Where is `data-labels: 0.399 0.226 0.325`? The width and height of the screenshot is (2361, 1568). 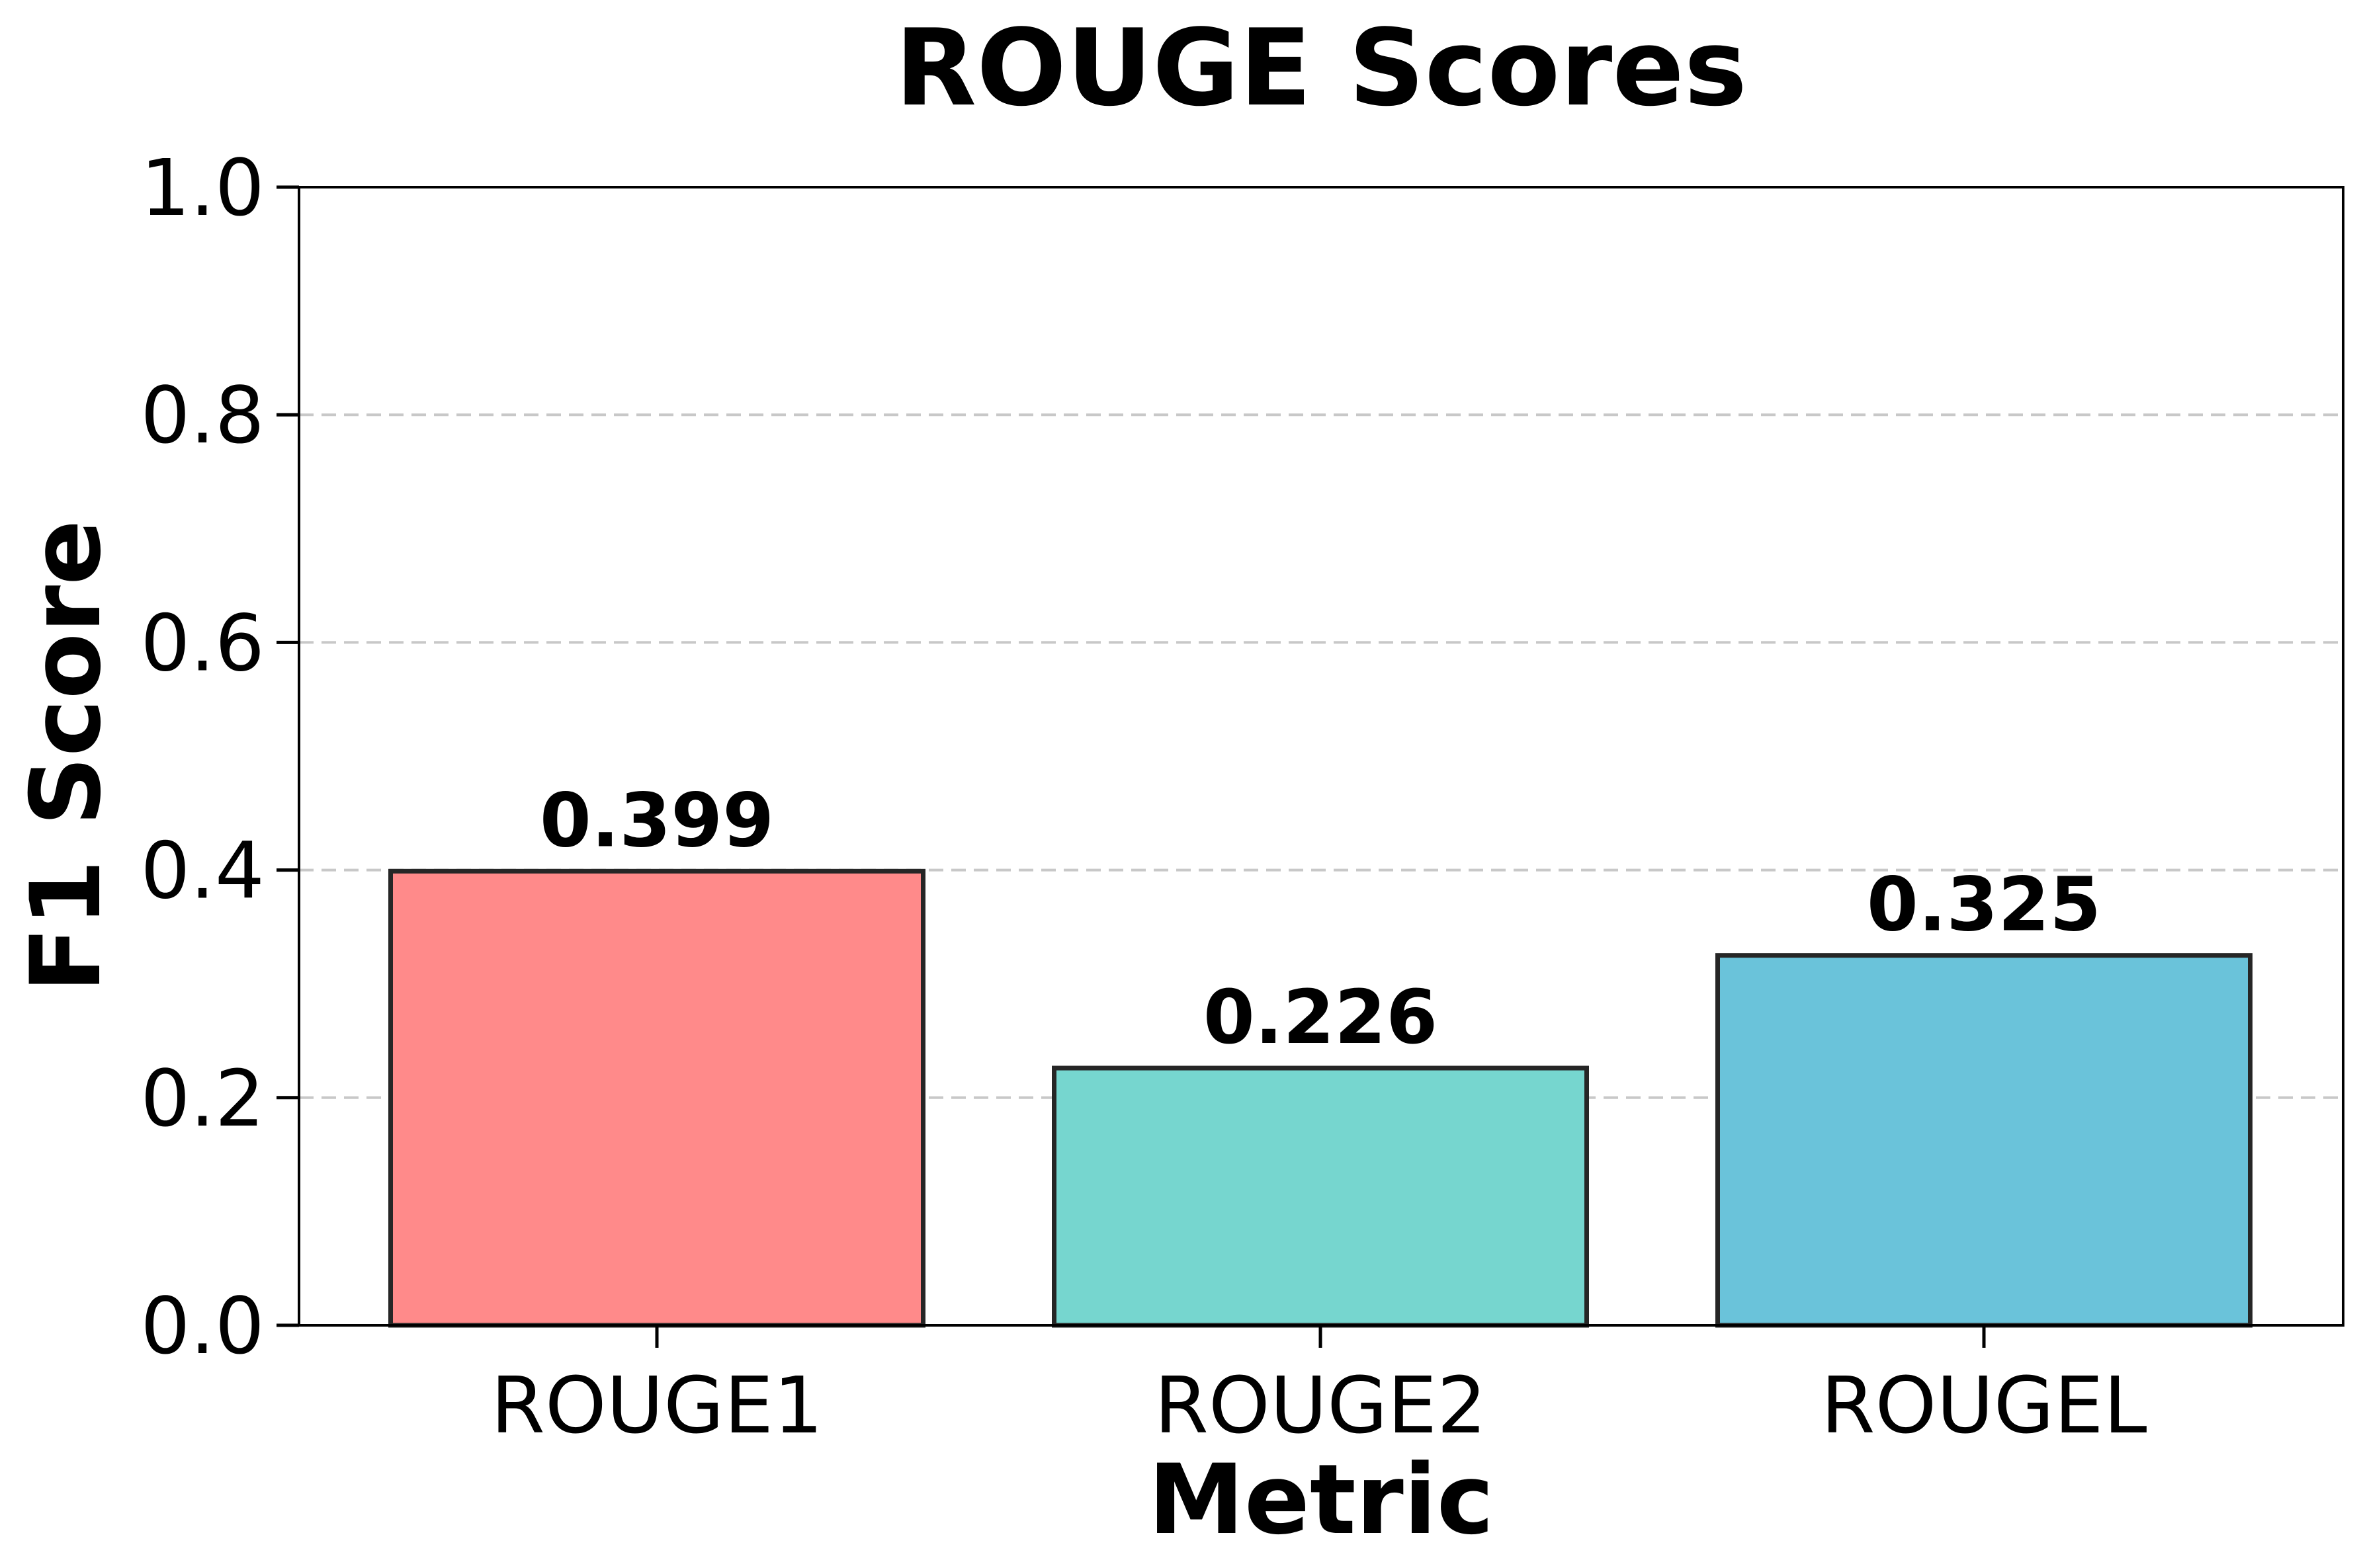 data-labels: 0.399 0.226 0.325 is located at coordinates (1320, 919).